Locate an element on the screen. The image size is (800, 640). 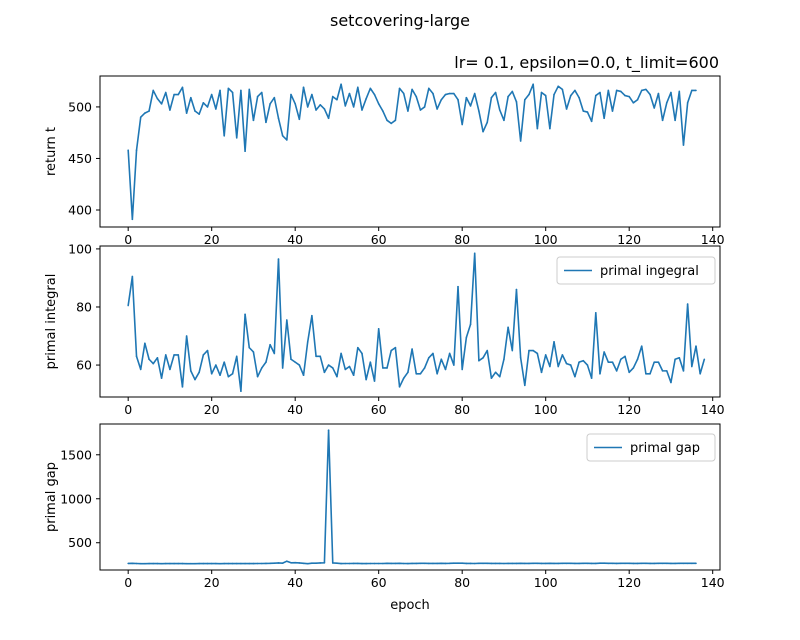
figure-title: setcovering-large is located at coordinates (400, 20).